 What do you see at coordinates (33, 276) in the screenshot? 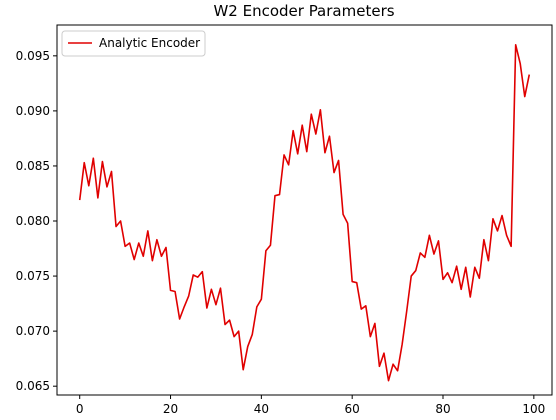
I see `y-tick-label: 0.075` at bounding box center [33, 276].